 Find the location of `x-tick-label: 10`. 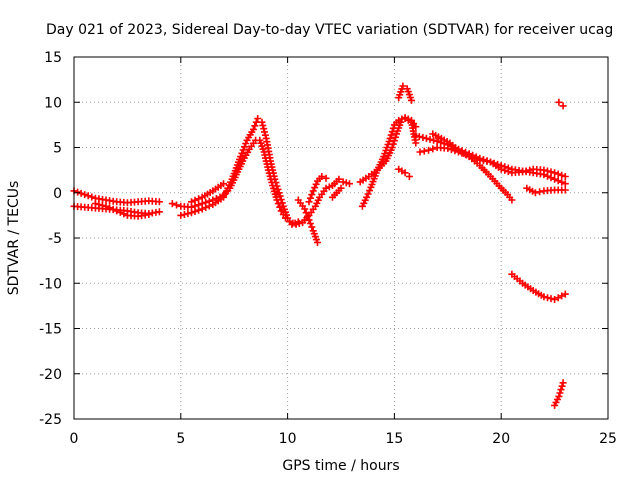

x-tick-label: 10 is located at coordinates (288, 439).